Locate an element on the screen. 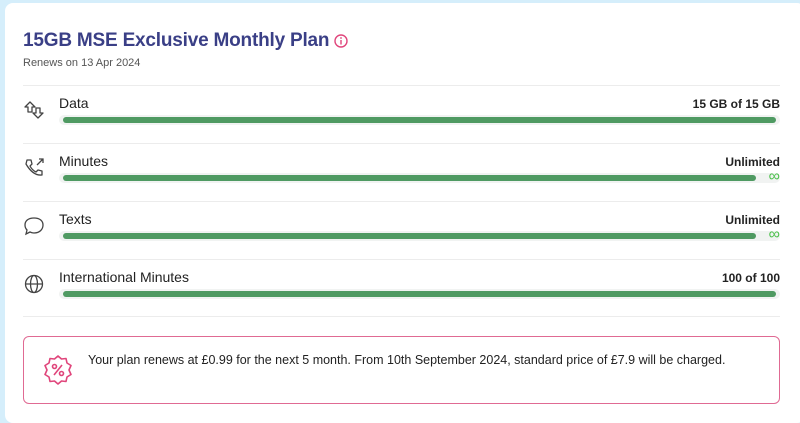 This screenshot has height=423, width=800. chat-bubbles-icon is located at coordinates (34, 226).